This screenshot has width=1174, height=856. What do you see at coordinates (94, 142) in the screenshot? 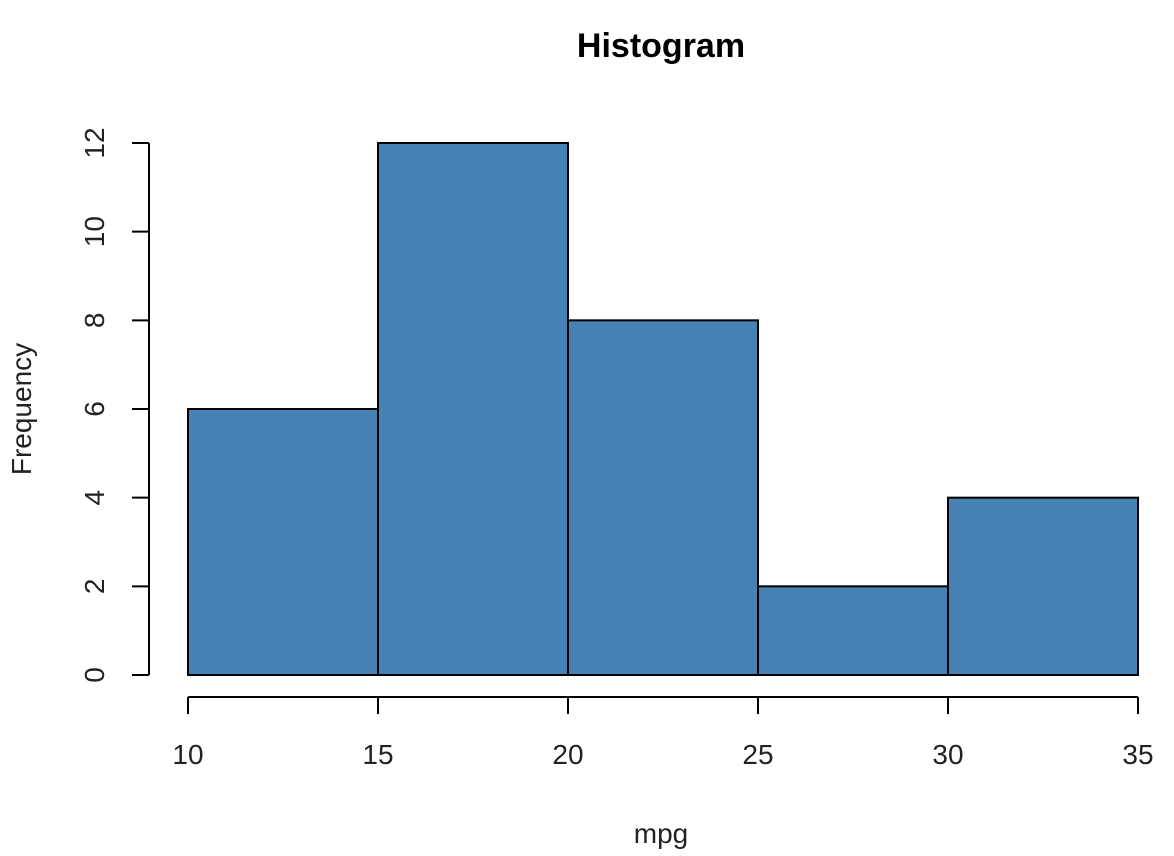
I see `y-tick-label: 12` at bounding box center [94, 142].